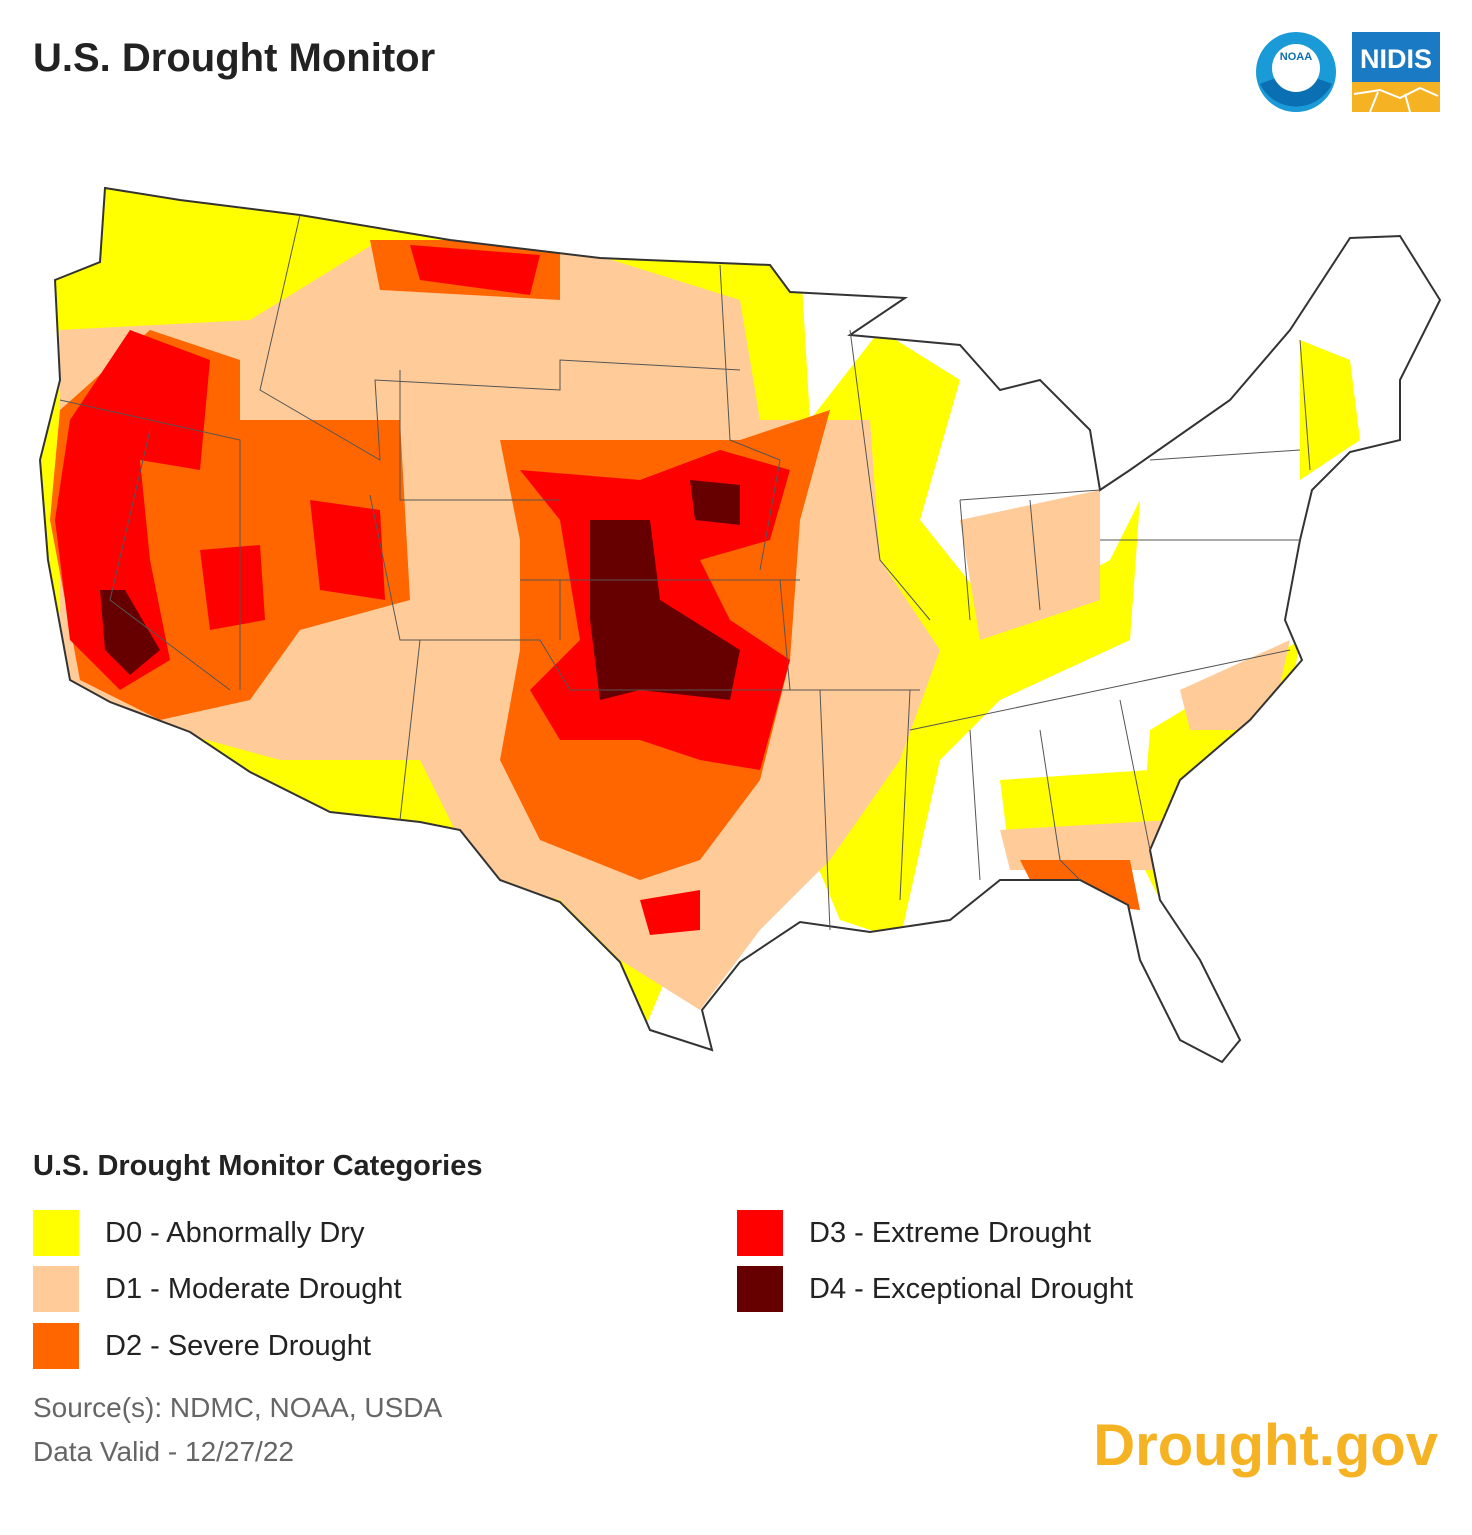 The image size is (1472, 1535). I want to click on brand: Drought.gov, so click(1265, 1445).